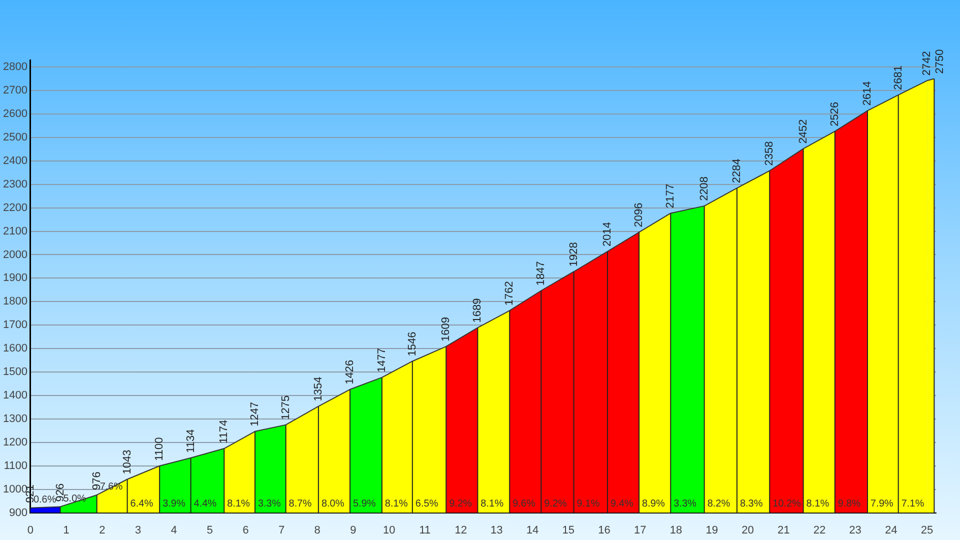 This screenshot has width=960, height=540. I want to click on data-label: 2096, so click(639, 215).